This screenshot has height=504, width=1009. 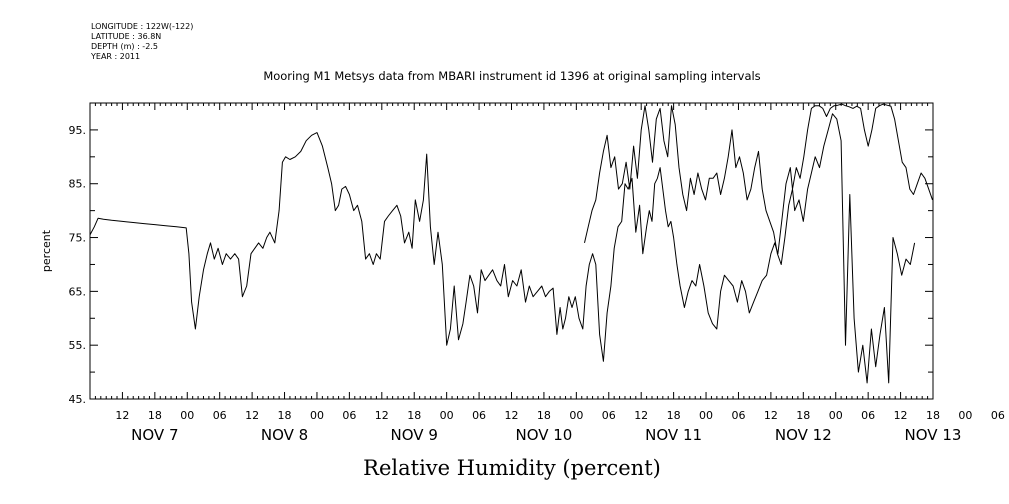 I want to click on y-tick-label: 85., so click(x=78, y=184).